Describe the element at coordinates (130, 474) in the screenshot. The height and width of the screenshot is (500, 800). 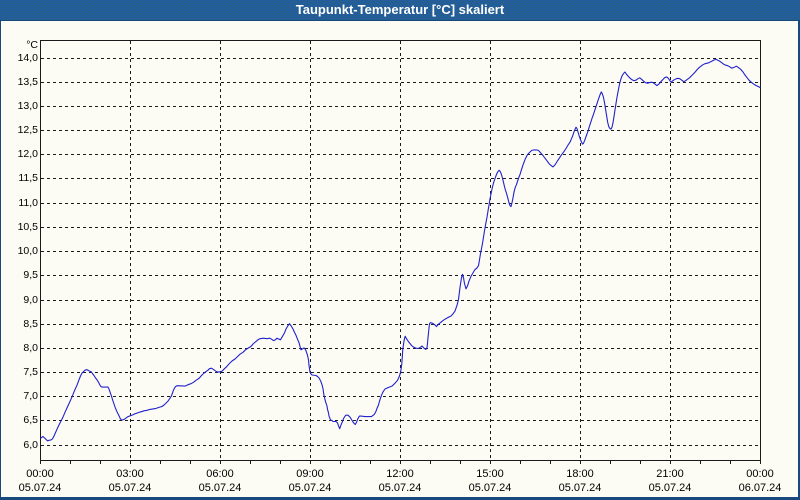
I see `svg-text: 03:00` at that location.